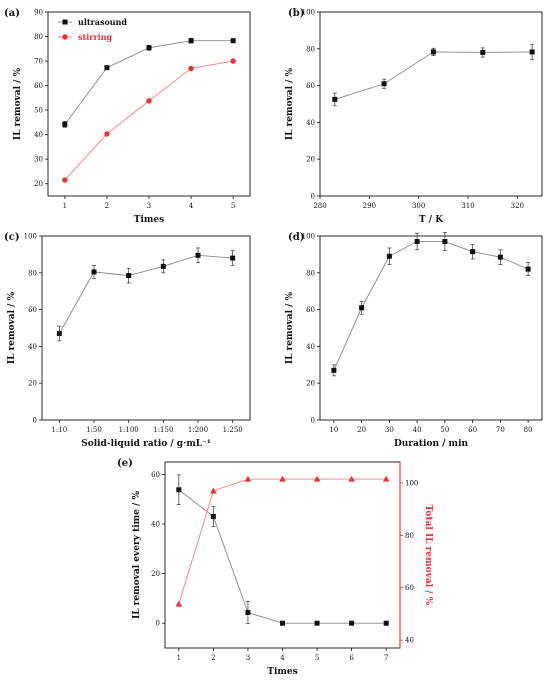 The width and height of the screenshot is (550, 693). I want to click on y-tick-label: 100, so click(308, 13).